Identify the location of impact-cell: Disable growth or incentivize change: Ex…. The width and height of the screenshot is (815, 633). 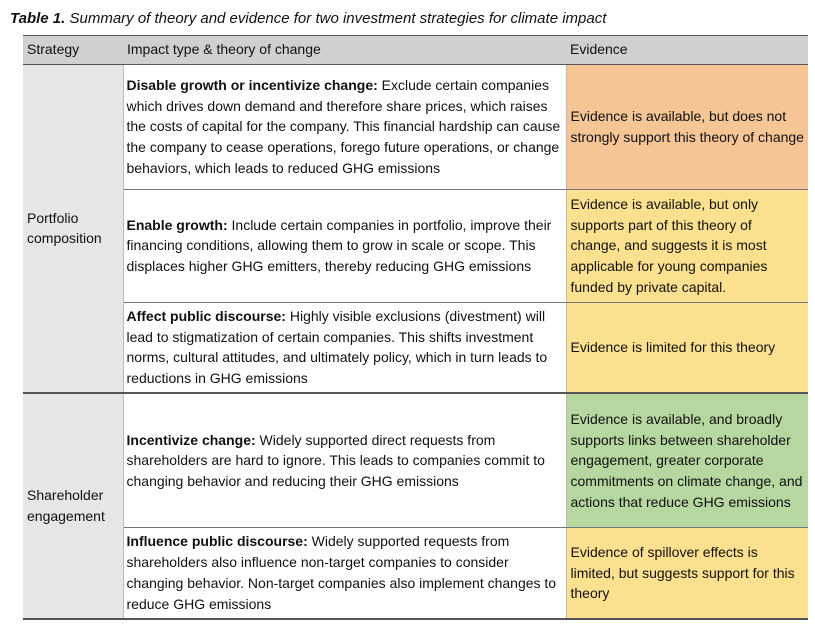
(345, 127).